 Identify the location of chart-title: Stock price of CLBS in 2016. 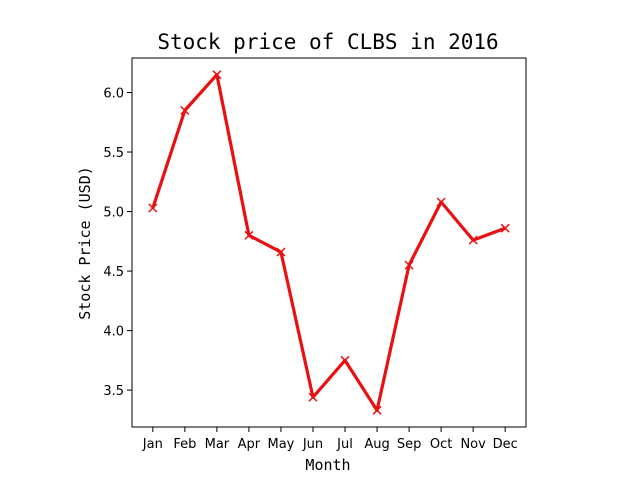
(327, 42).